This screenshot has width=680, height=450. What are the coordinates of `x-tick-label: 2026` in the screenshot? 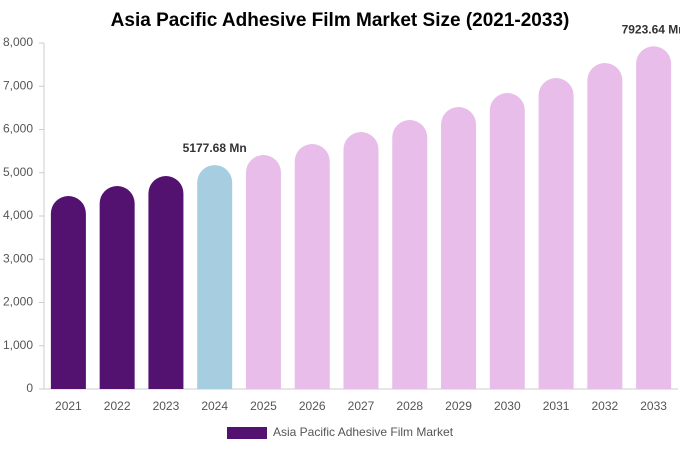 It's located at (312, 406).